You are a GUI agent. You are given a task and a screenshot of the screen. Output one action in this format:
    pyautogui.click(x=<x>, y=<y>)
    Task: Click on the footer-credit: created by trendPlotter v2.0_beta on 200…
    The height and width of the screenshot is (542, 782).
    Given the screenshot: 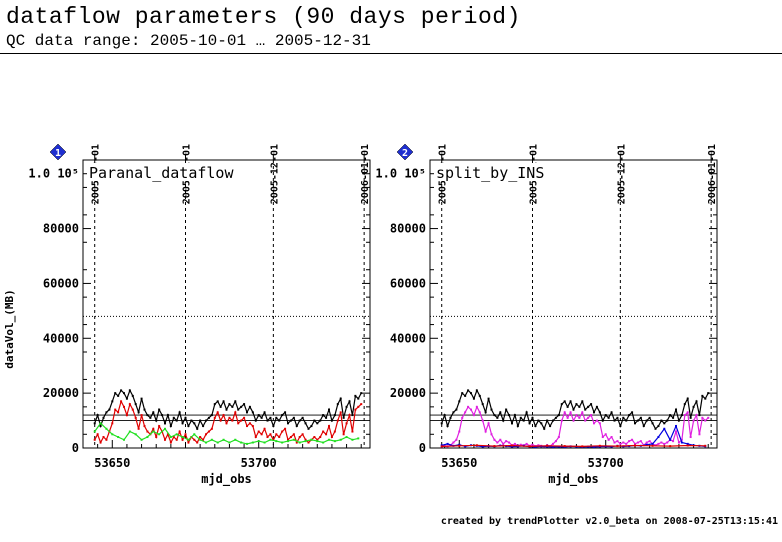 What is the action you would take?
    pyautogui.click(x=609, y=521)
    